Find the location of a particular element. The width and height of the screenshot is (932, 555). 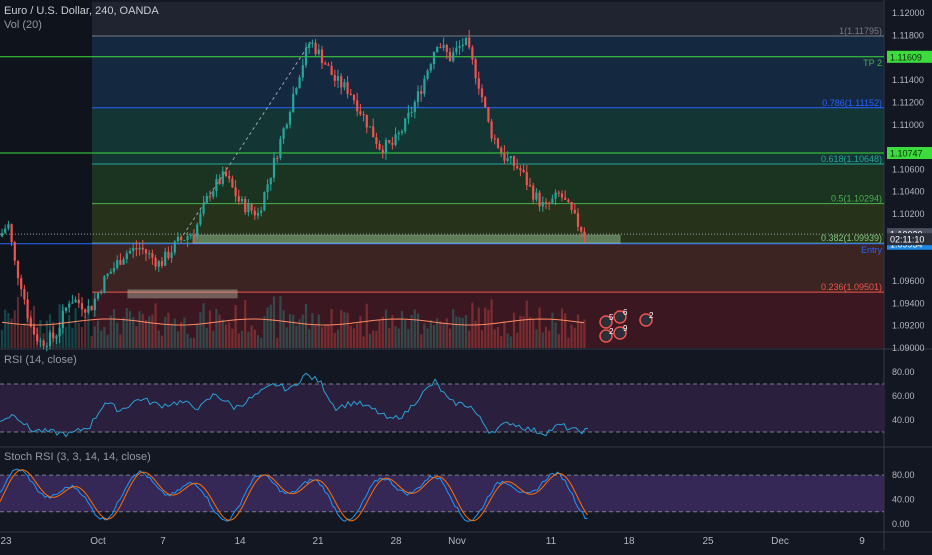

rsi-indicator-label: RSI (14, close) is located at coordinates (40, 360).